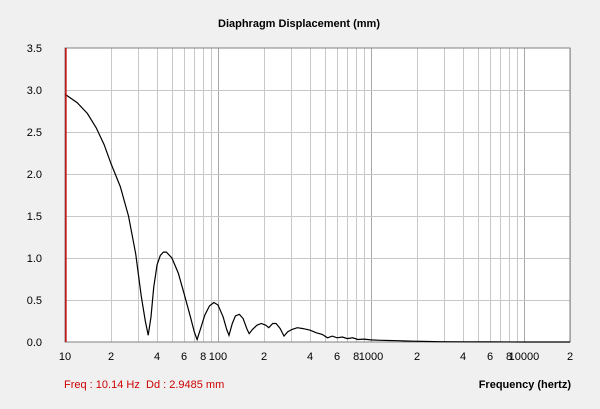  I want to click on y-tick-label: 1.5, so click(34, 217).